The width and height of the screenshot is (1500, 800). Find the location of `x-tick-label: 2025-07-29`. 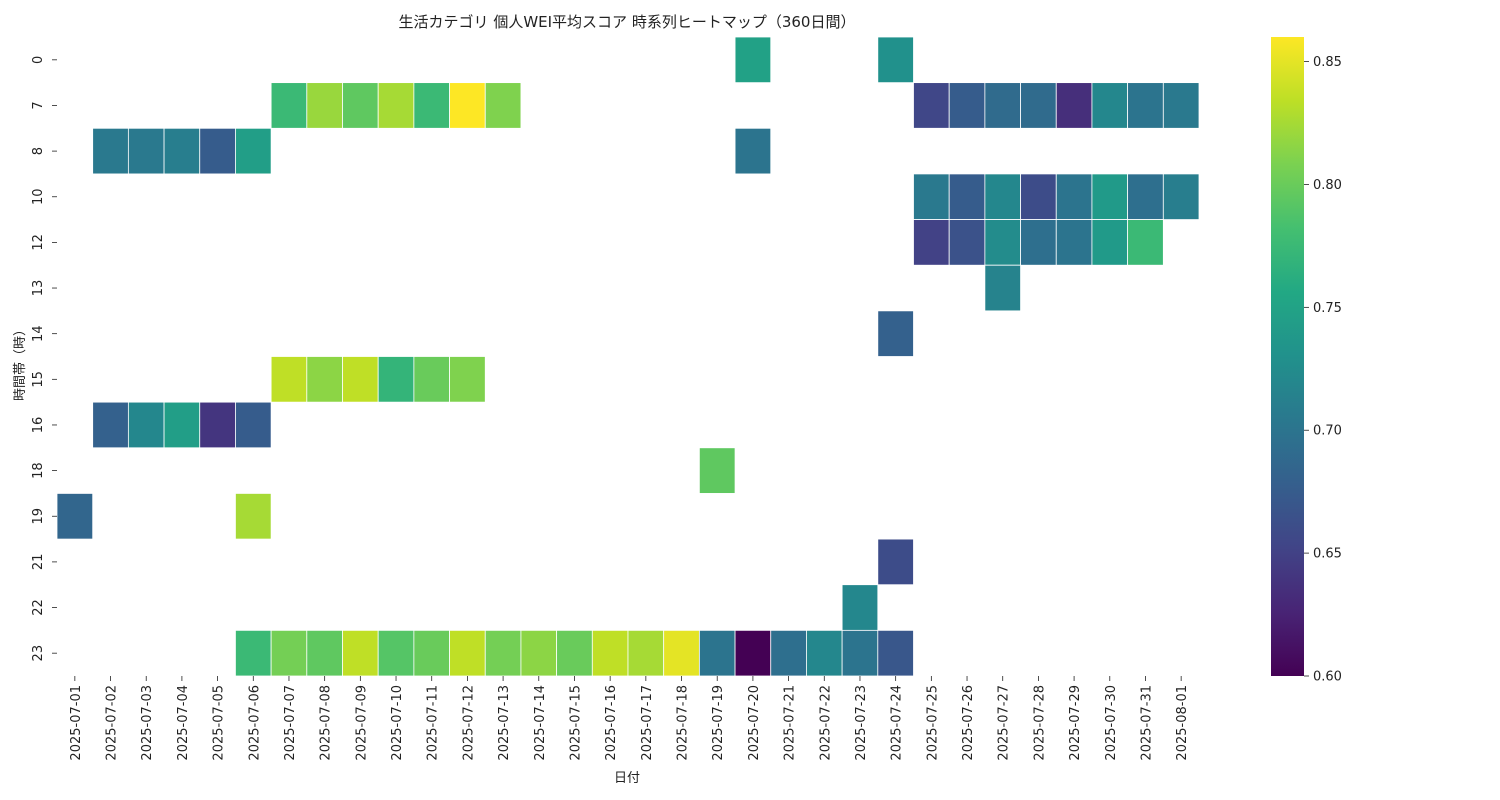

x-tick-label: 2025-07-29 is located at coordinates (1075, 723).